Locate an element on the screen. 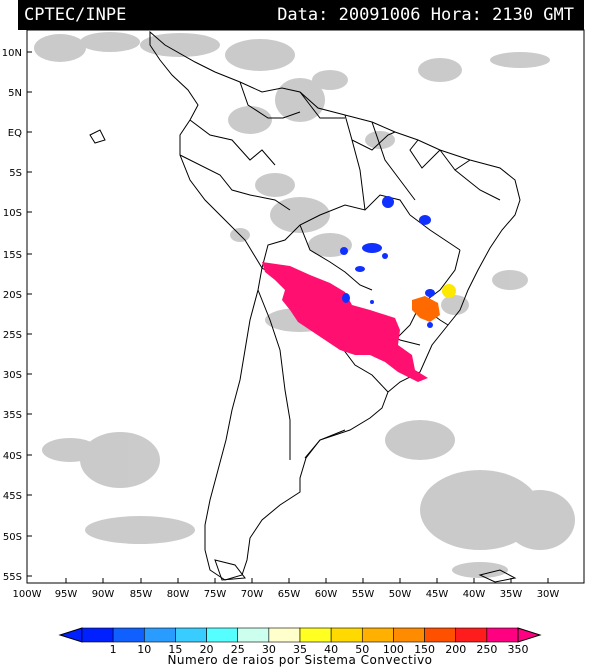 This screenshot has width=600, height=670. lon-label: 70W is located at coordinates (252, 594).